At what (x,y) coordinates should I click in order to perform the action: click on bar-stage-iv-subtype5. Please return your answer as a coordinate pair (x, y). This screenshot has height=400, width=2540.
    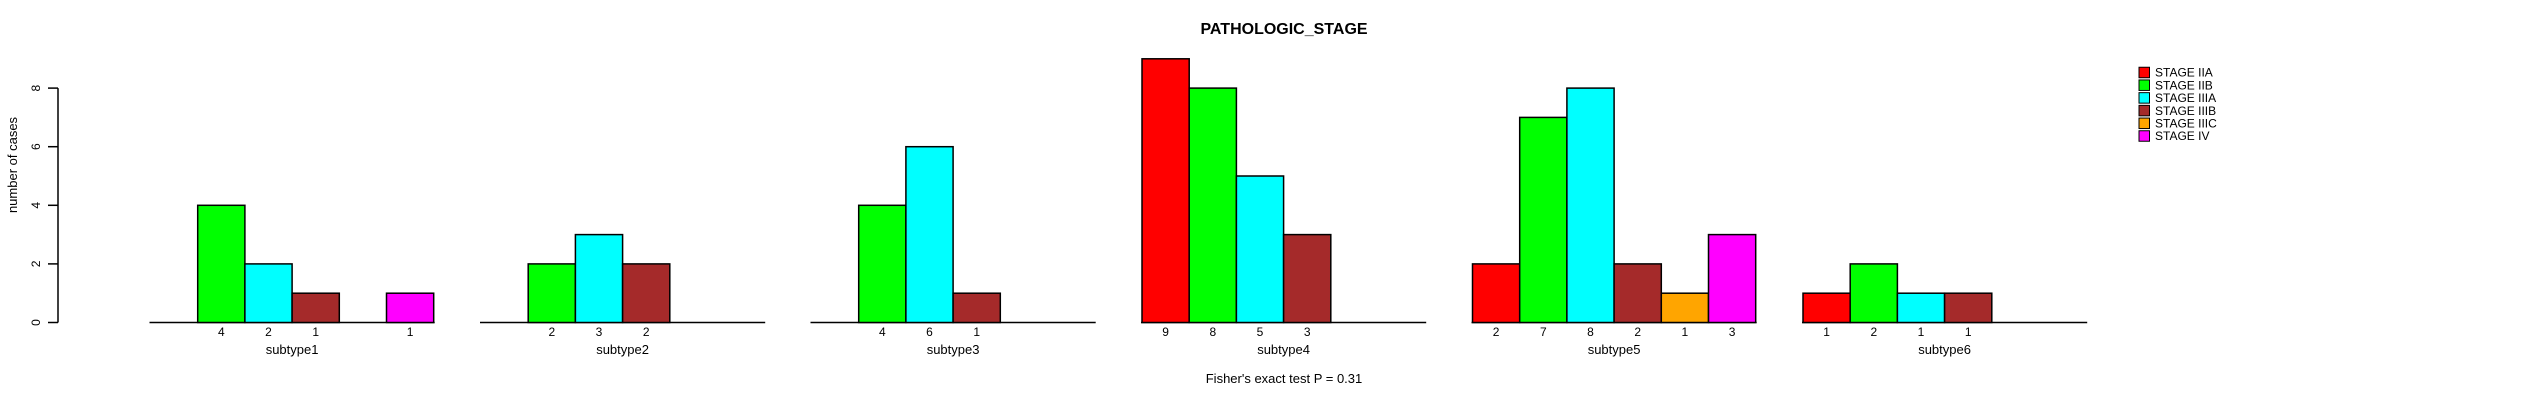
    Looking at the image, I should click on (1732, 278).